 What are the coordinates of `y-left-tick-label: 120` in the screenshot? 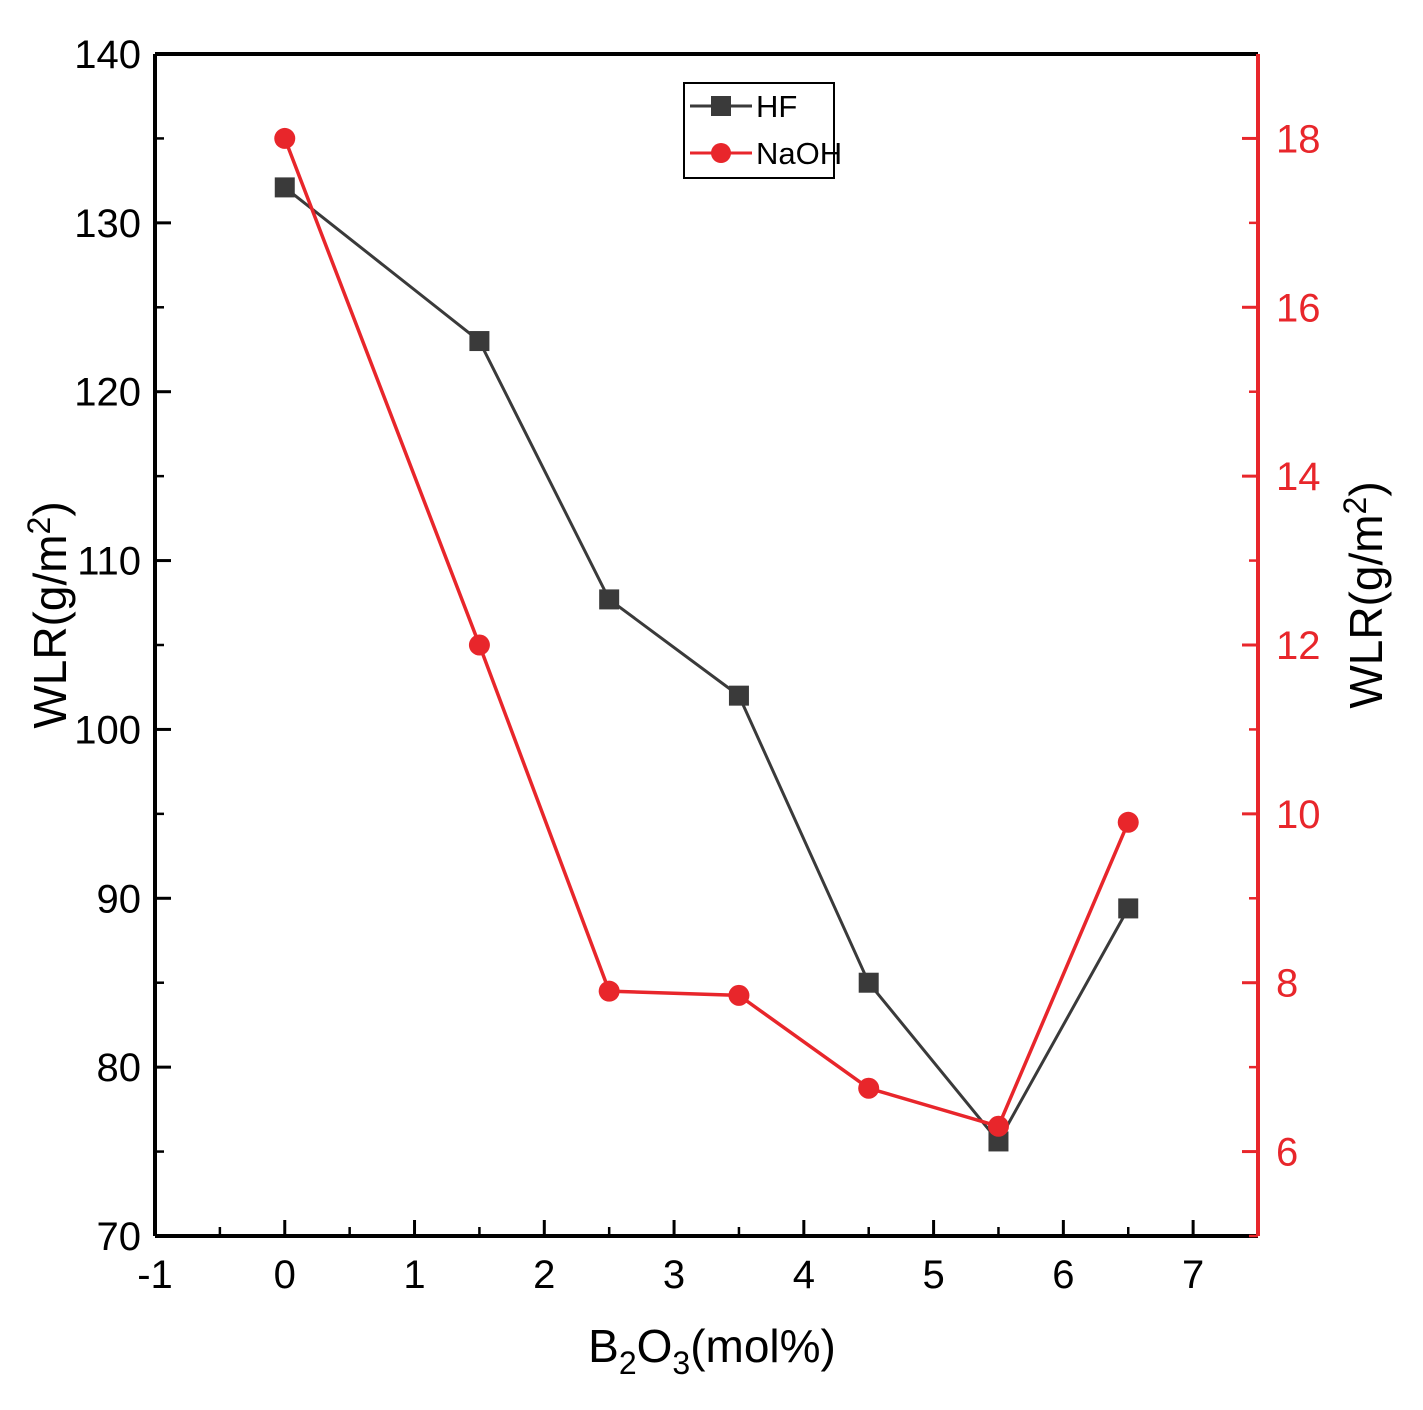 It's located at (107, 393).